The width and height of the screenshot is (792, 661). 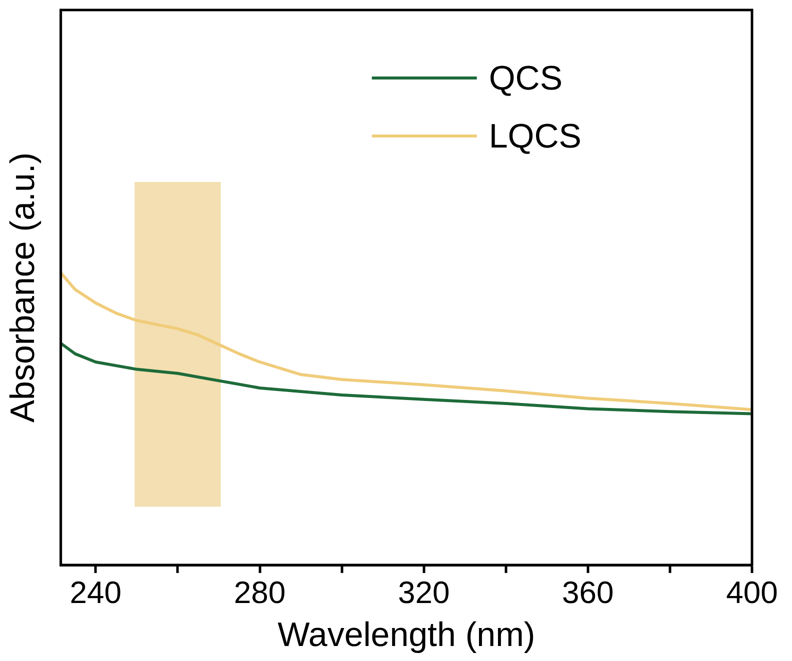 What do you see at coordinates (588, 592) in the screenshot?
I see `x-tick-label: 360` at bounding box center [588, 592].